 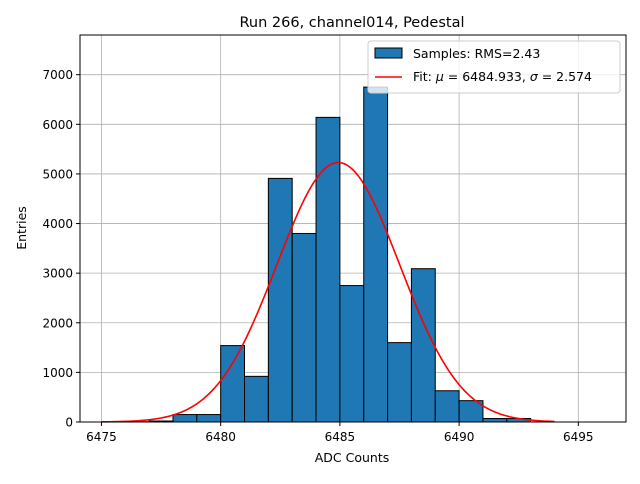 What do you see at coordinates (57, 323) in the screenshot?
I see `y-tick-label: 2000` at bounding box center [57, 323].